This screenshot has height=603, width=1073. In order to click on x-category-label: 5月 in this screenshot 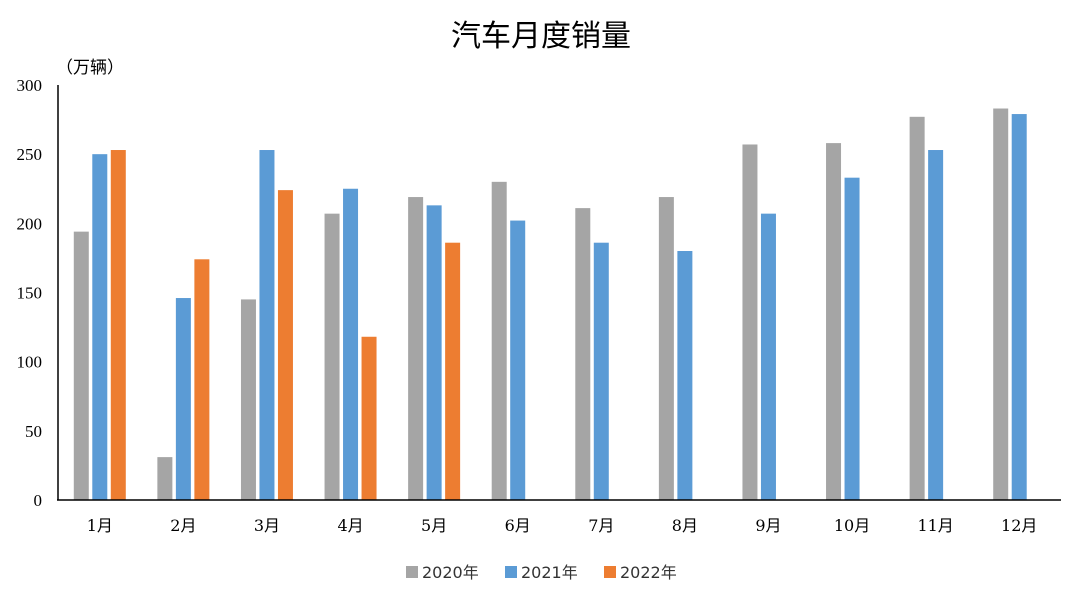, I will do `click(434, 525)`.